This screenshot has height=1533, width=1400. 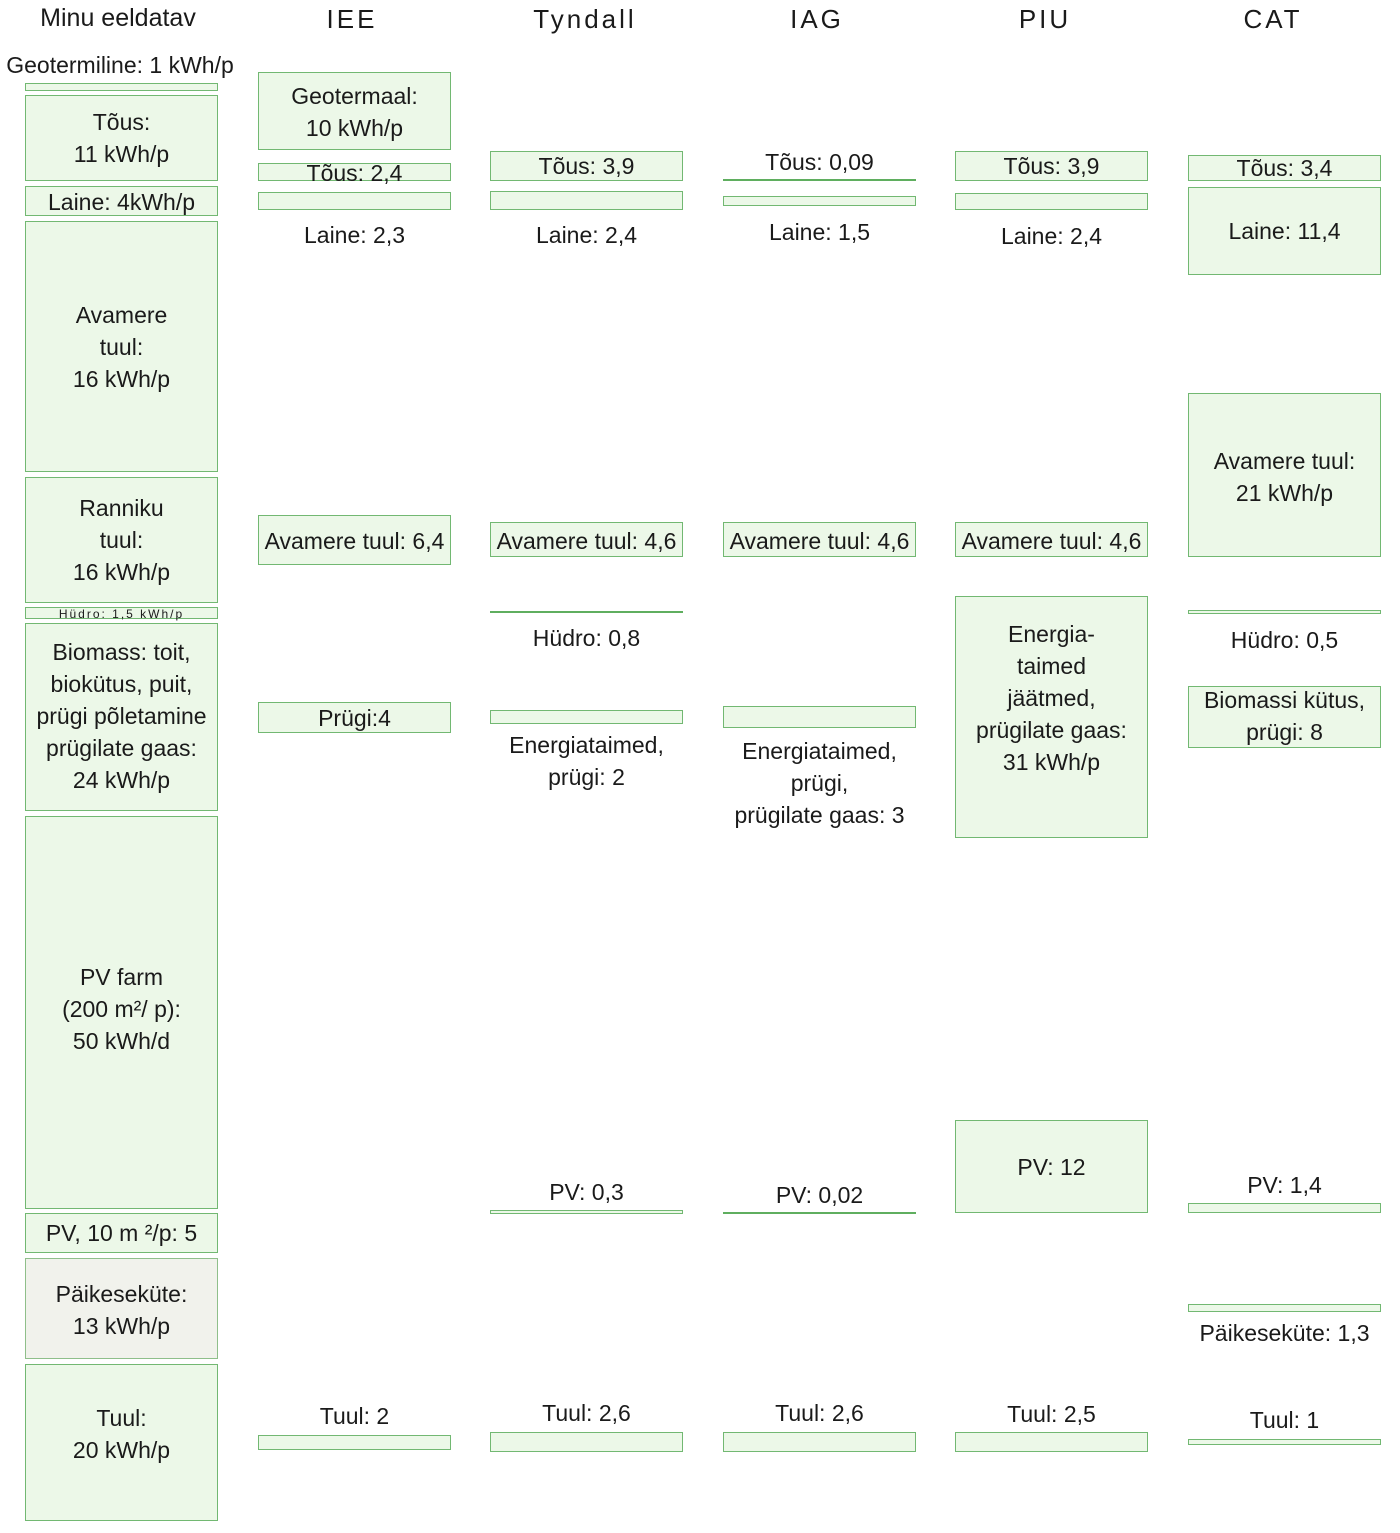 What do you see at coordinates (354, 235) in the screenshot?
I see `iee-laine-2-3-label: Laine: 2,3` at bounding box center [354, 235].